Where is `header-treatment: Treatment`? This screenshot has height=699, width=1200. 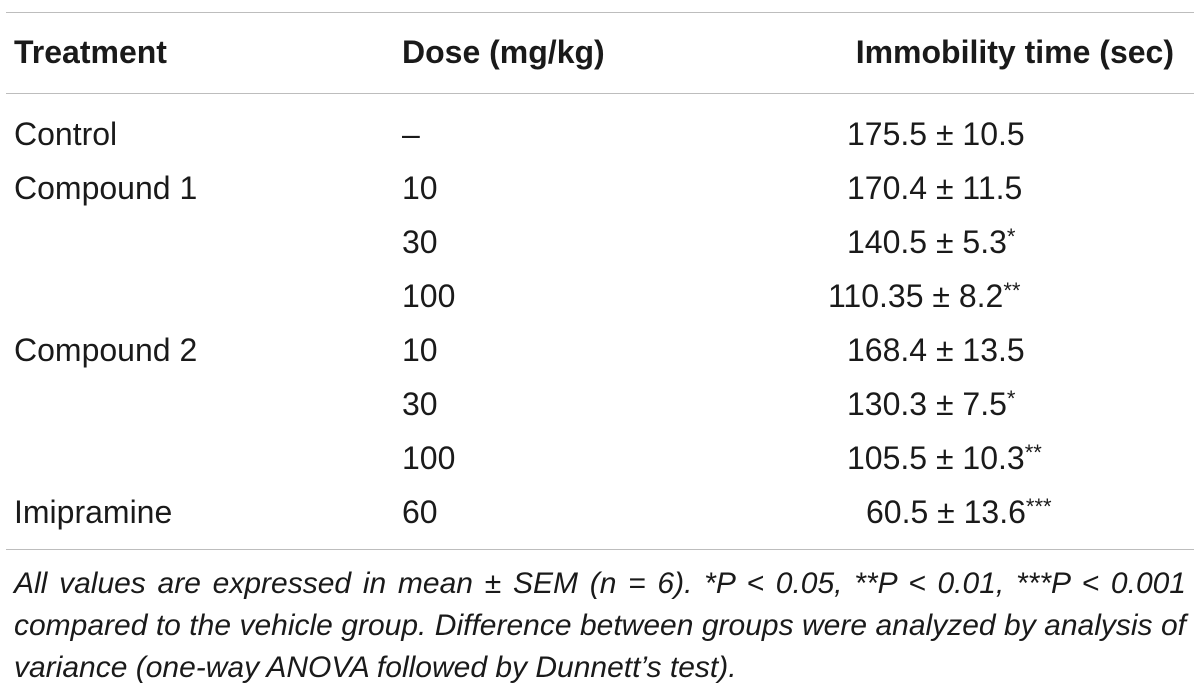
header-treatment: Treatment is located at coordinates (90, 52).